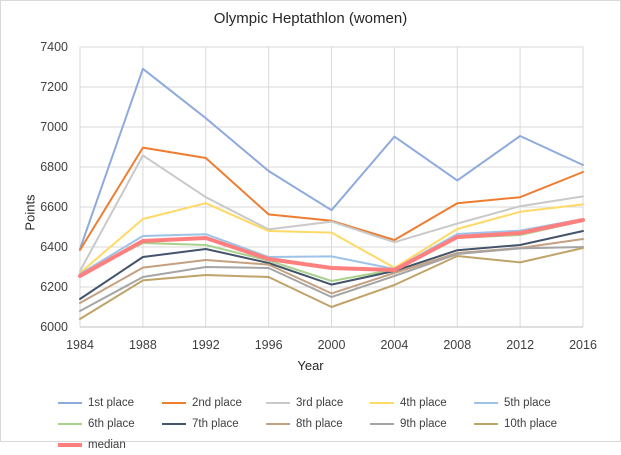 The width and height of the screenshot is (621, 455). I want to click on x-tick-label: 1984, so click(80, 345).